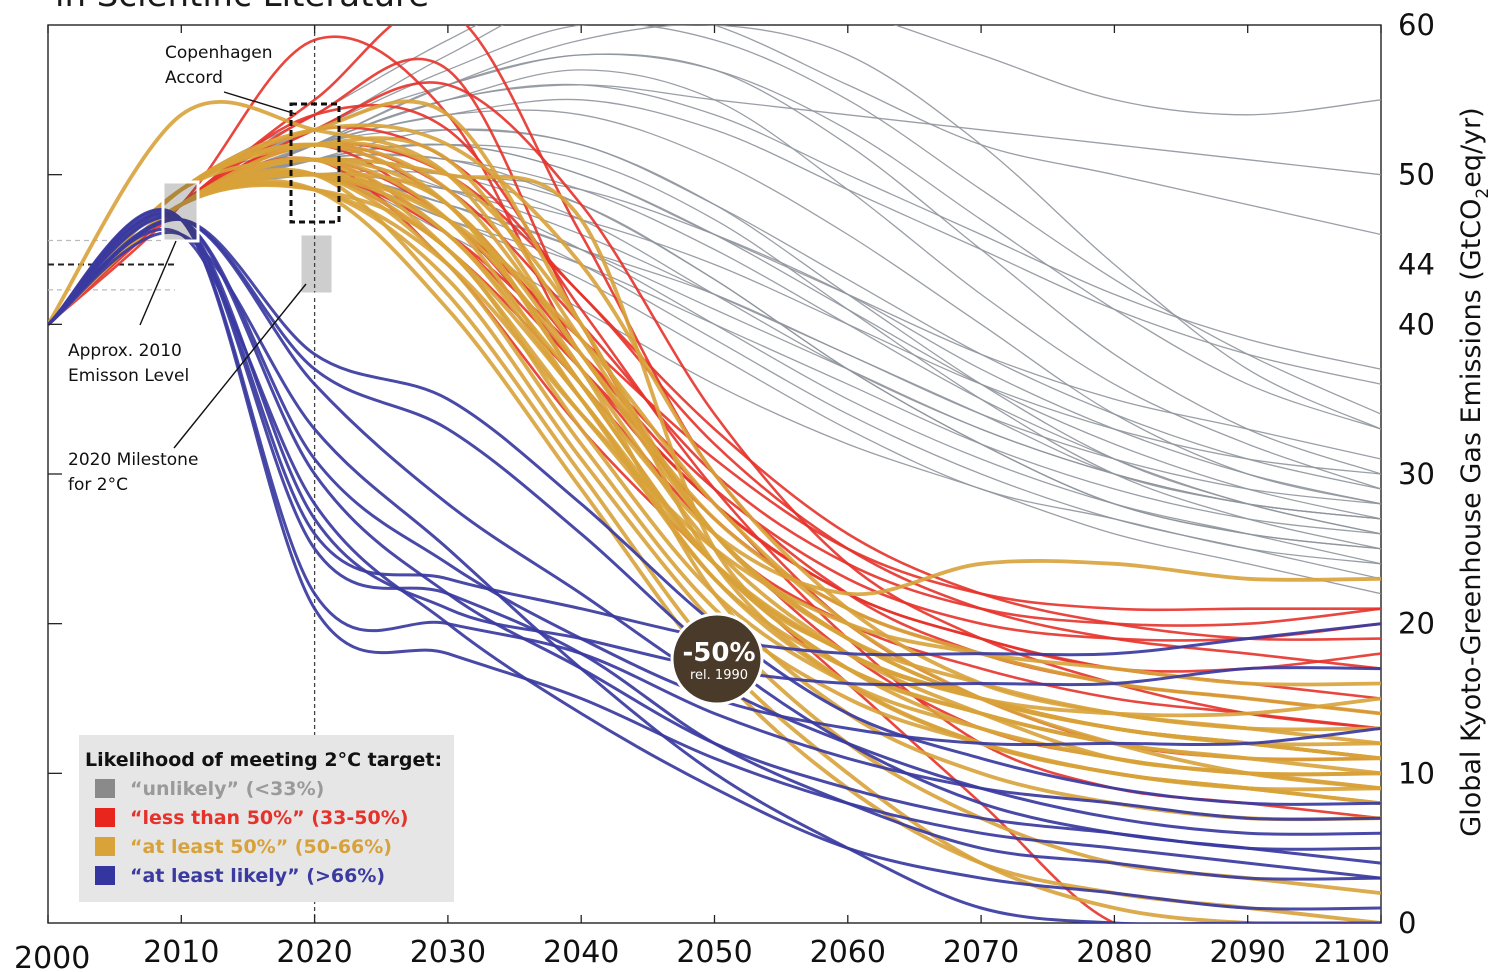 This screenshot has width=1503, height=972. What do you see at coordinates (180, 211) in the screenshot?
I see `approx-2010-box` at bounding box center [180, 211].